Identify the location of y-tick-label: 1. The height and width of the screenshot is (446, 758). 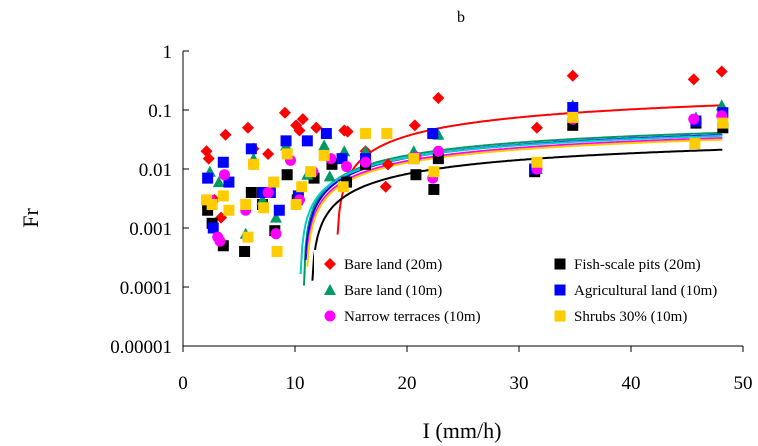
(168, 52).